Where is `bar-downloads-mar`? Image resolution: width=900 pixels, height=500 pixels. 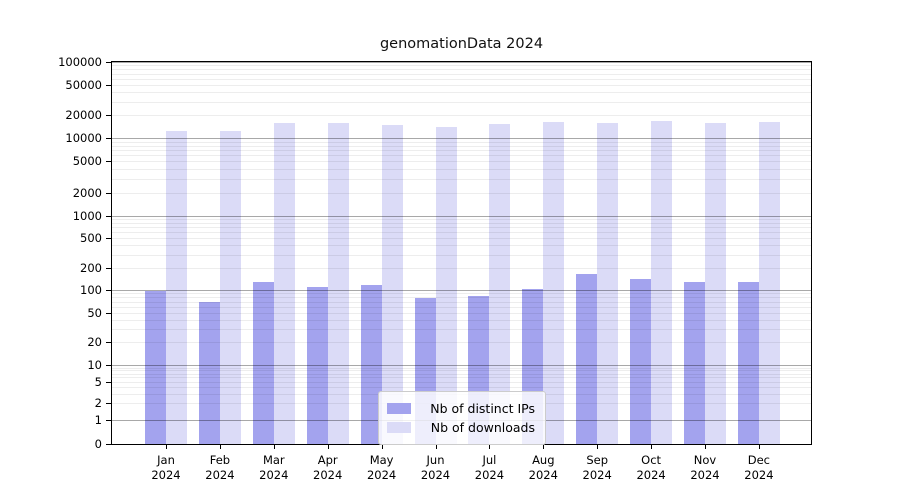 bar-downloads-mar is located at coordinates (284, 283).